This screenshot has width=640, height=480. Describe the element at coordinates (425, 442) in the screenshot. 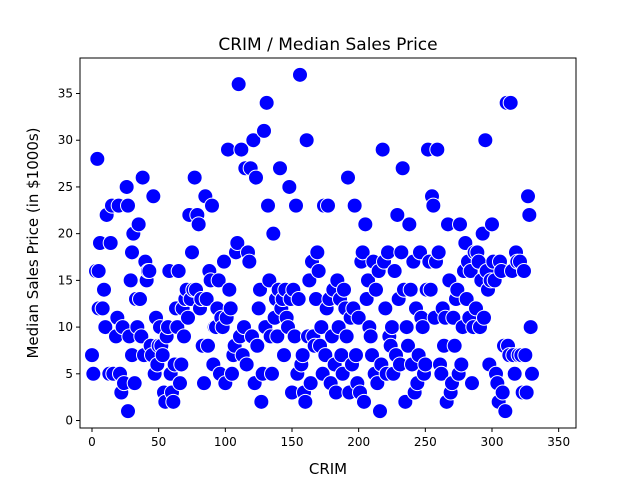

I see `x-tick-label: 250` at that location.